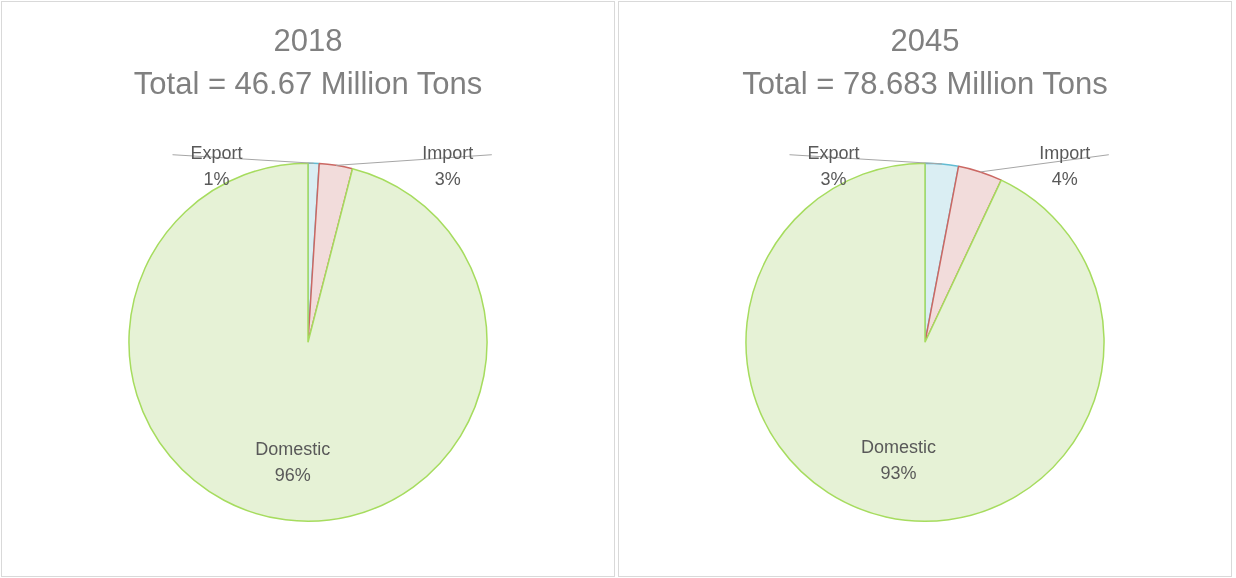 Image resolution: width=1236 pixels, height=578 pixels. Describe the element at coordinates (925, 84) in the screenshot. I see `chart-subtitle: Total = 78.683 Million Tons` at that location.